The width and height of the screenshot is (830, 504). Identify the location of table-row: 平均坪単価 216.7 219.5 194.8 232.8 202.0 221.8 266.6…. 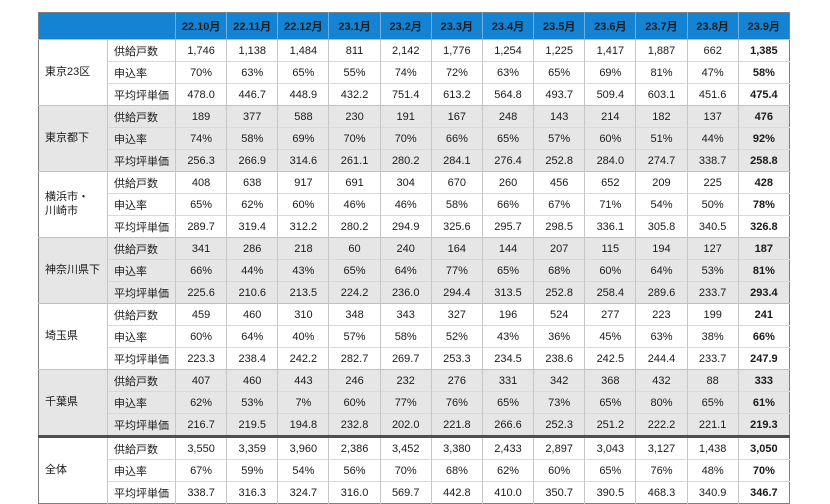
(414, 425).